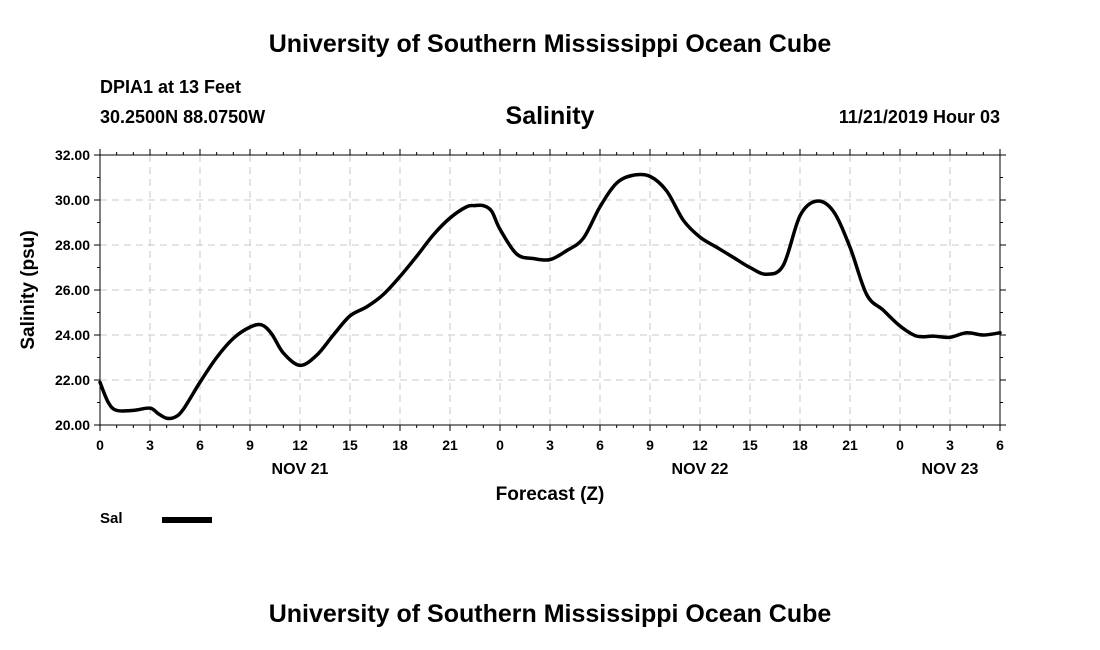  Describe the element at coordinates (183, 117) in the screenshot. I see `station-coordinates: 30.2500N 88.0750W` at that location.